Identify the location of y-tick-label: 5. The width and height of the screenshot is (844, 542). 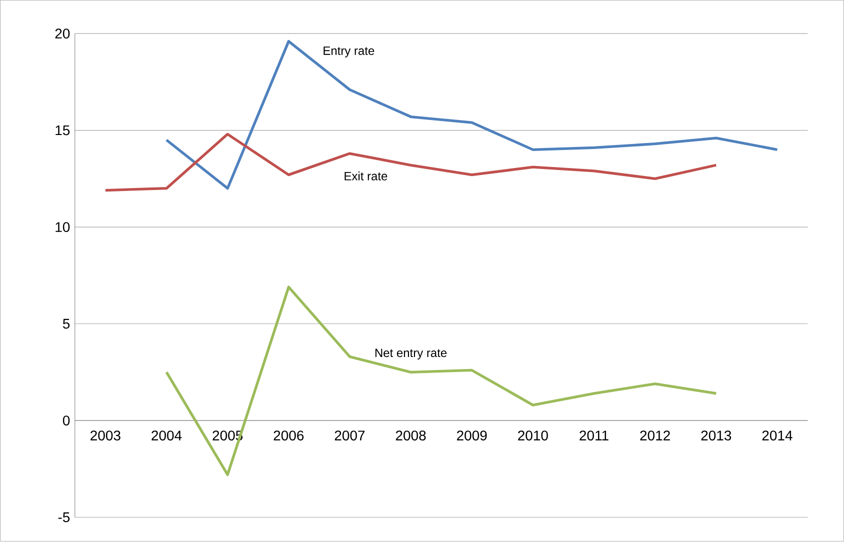
(66, 324).